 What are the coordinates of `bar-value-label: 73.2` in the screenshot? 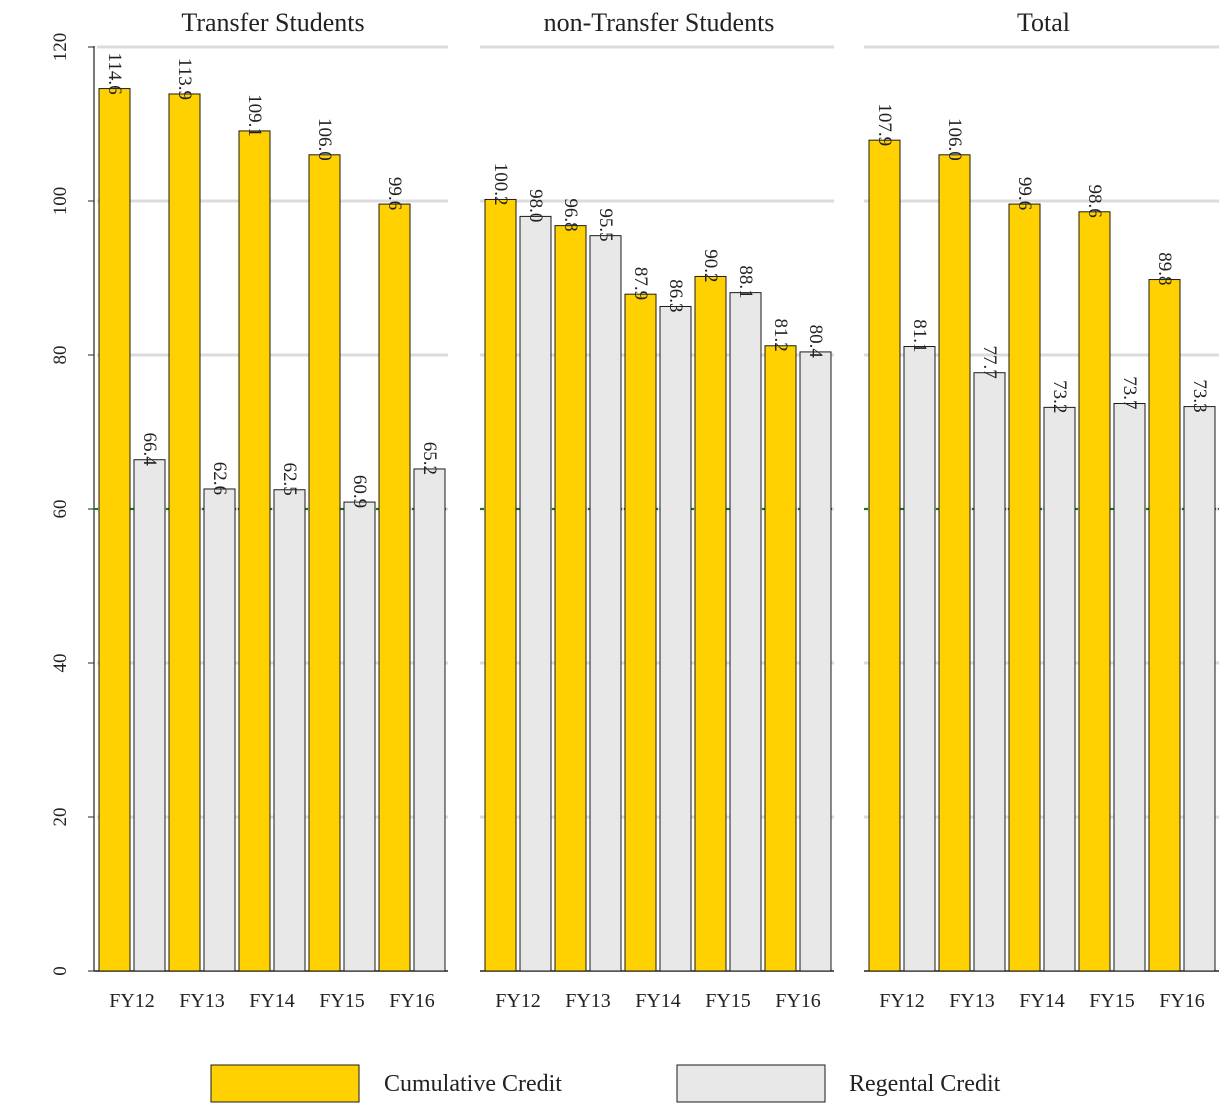 It's located at (1059, 396).